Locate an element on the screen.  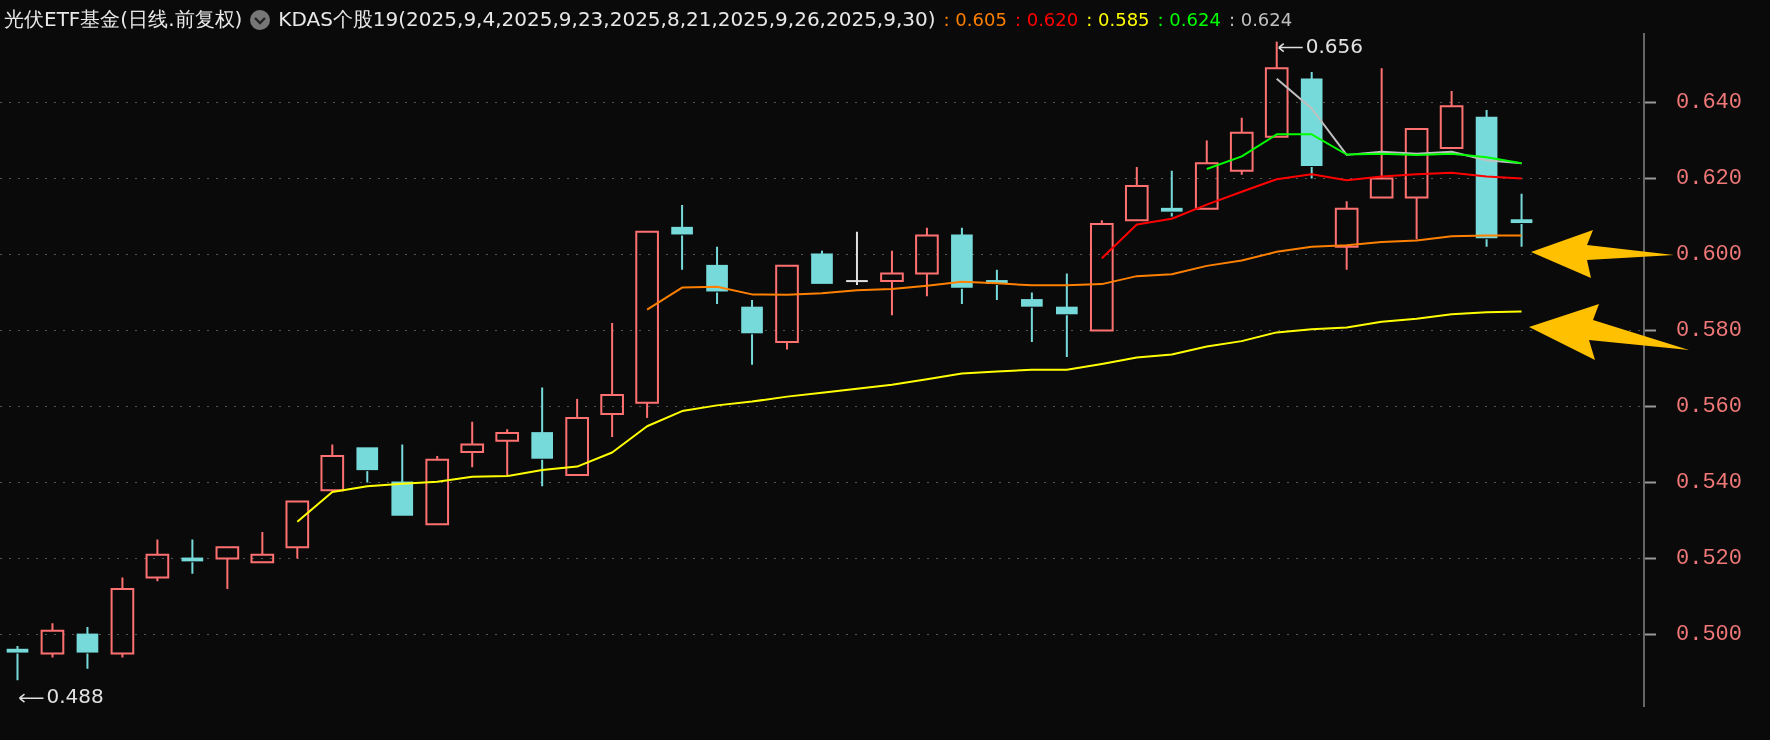
y-tick-label: 0.620 is located at coordinates (1708, 179).